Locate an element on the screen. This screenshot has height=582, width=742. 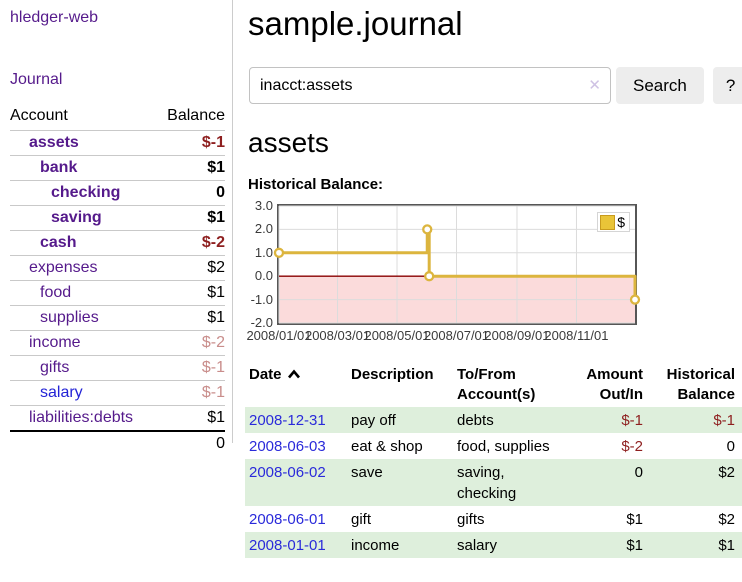
transaction-description-cell: gift is located at coordinates (361, 519).